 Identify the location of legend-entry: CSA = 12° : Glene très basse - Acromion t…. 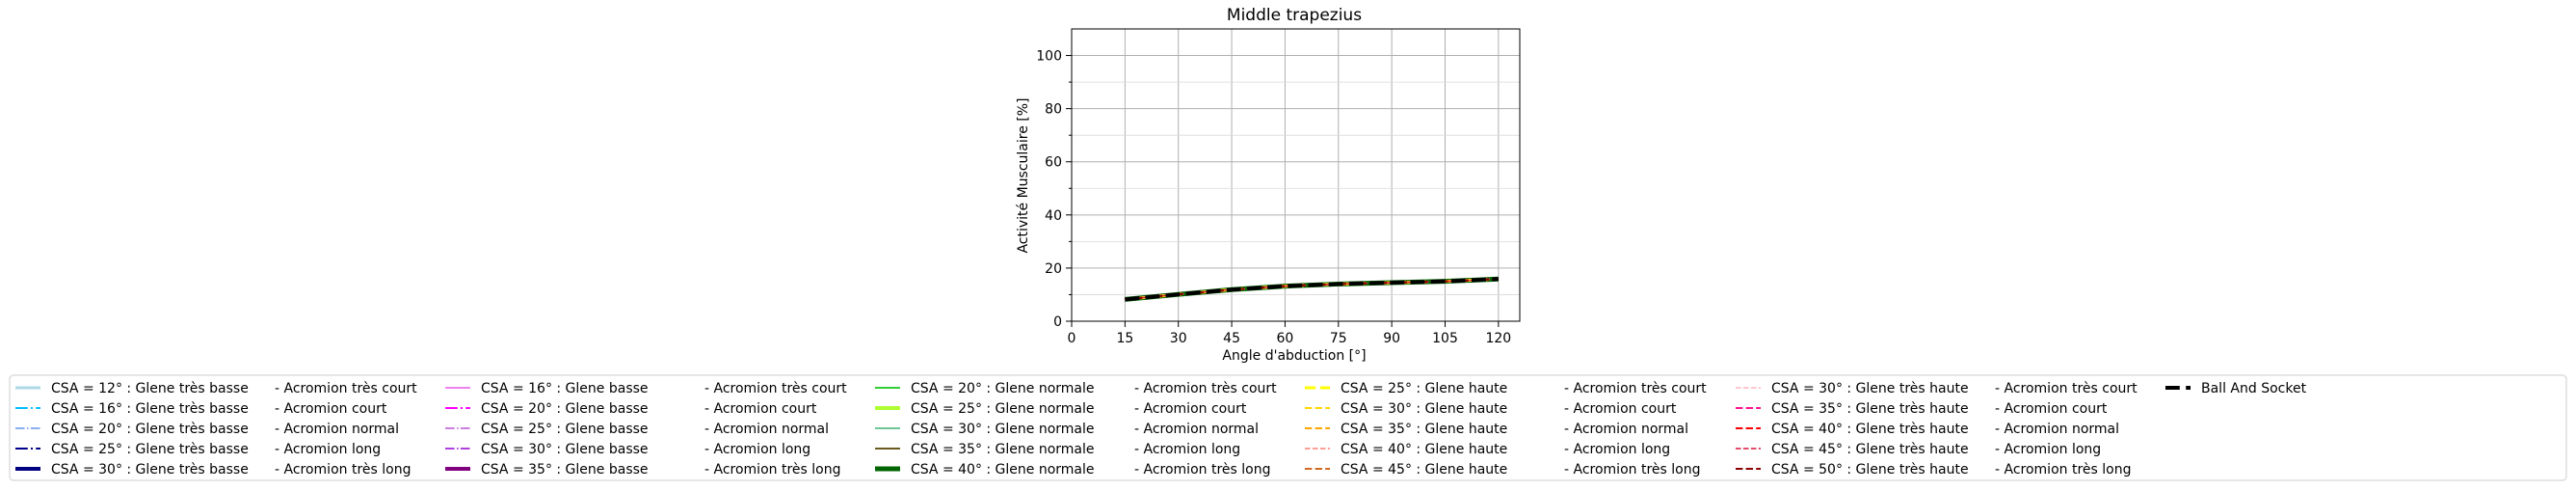
(216, 388).